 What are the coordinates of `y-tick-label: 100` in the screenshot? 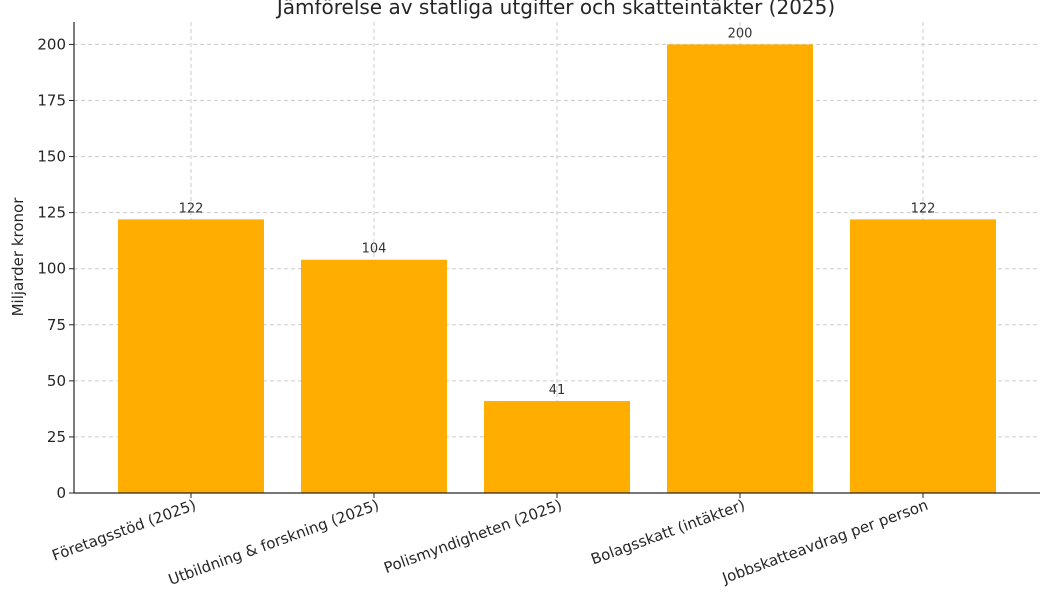 It's located at (51, 269).